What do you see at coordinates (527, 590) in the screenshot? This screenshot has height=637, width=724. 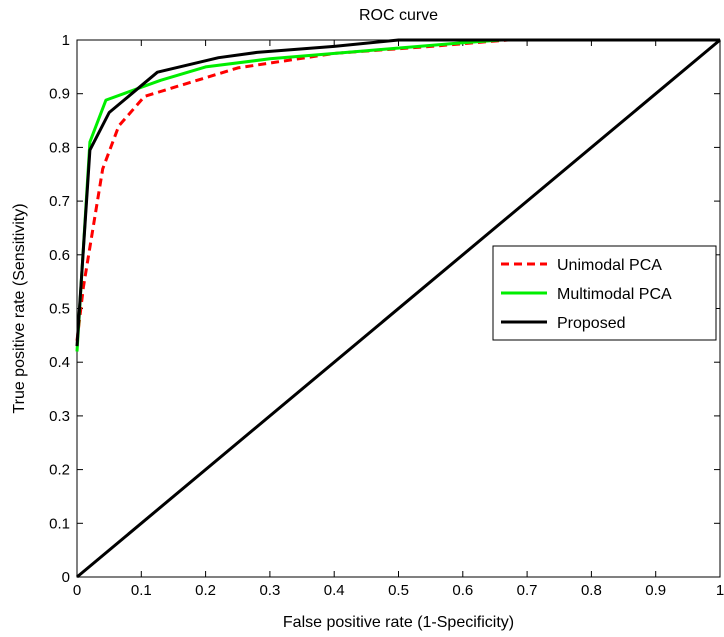 I see `x-tick-label: 0.7` at bounding box center [527, 590].